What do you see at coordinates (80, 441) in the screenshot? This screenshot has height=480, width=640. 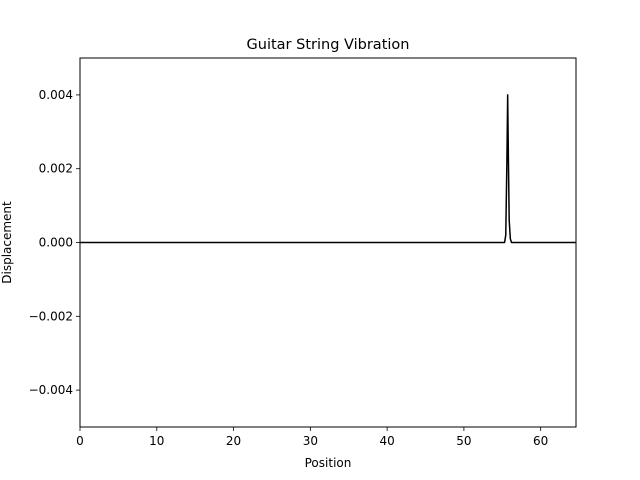 I see `x-tick-label: 0` at bounding box center [80, 441].